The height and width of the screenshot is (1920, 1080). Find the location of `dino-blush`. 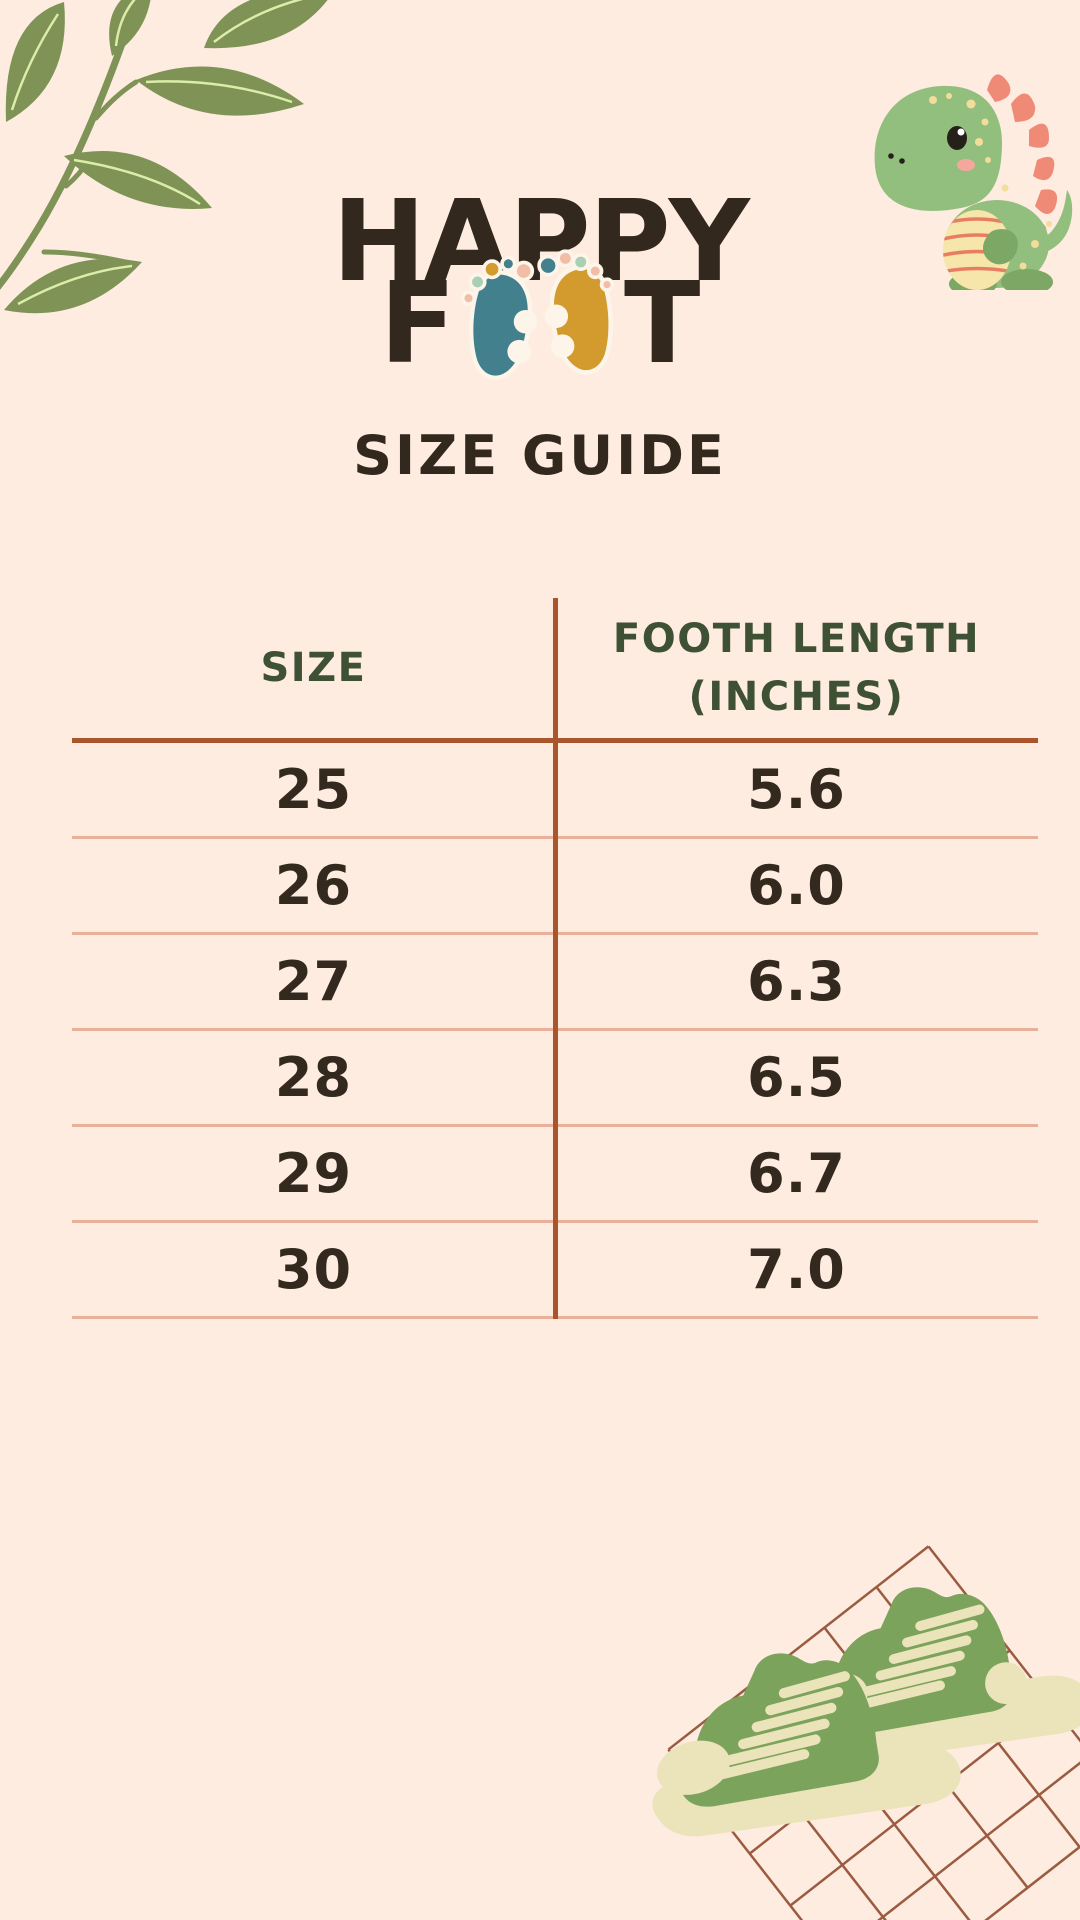

dino-blush is located at coordinates (966, 165).